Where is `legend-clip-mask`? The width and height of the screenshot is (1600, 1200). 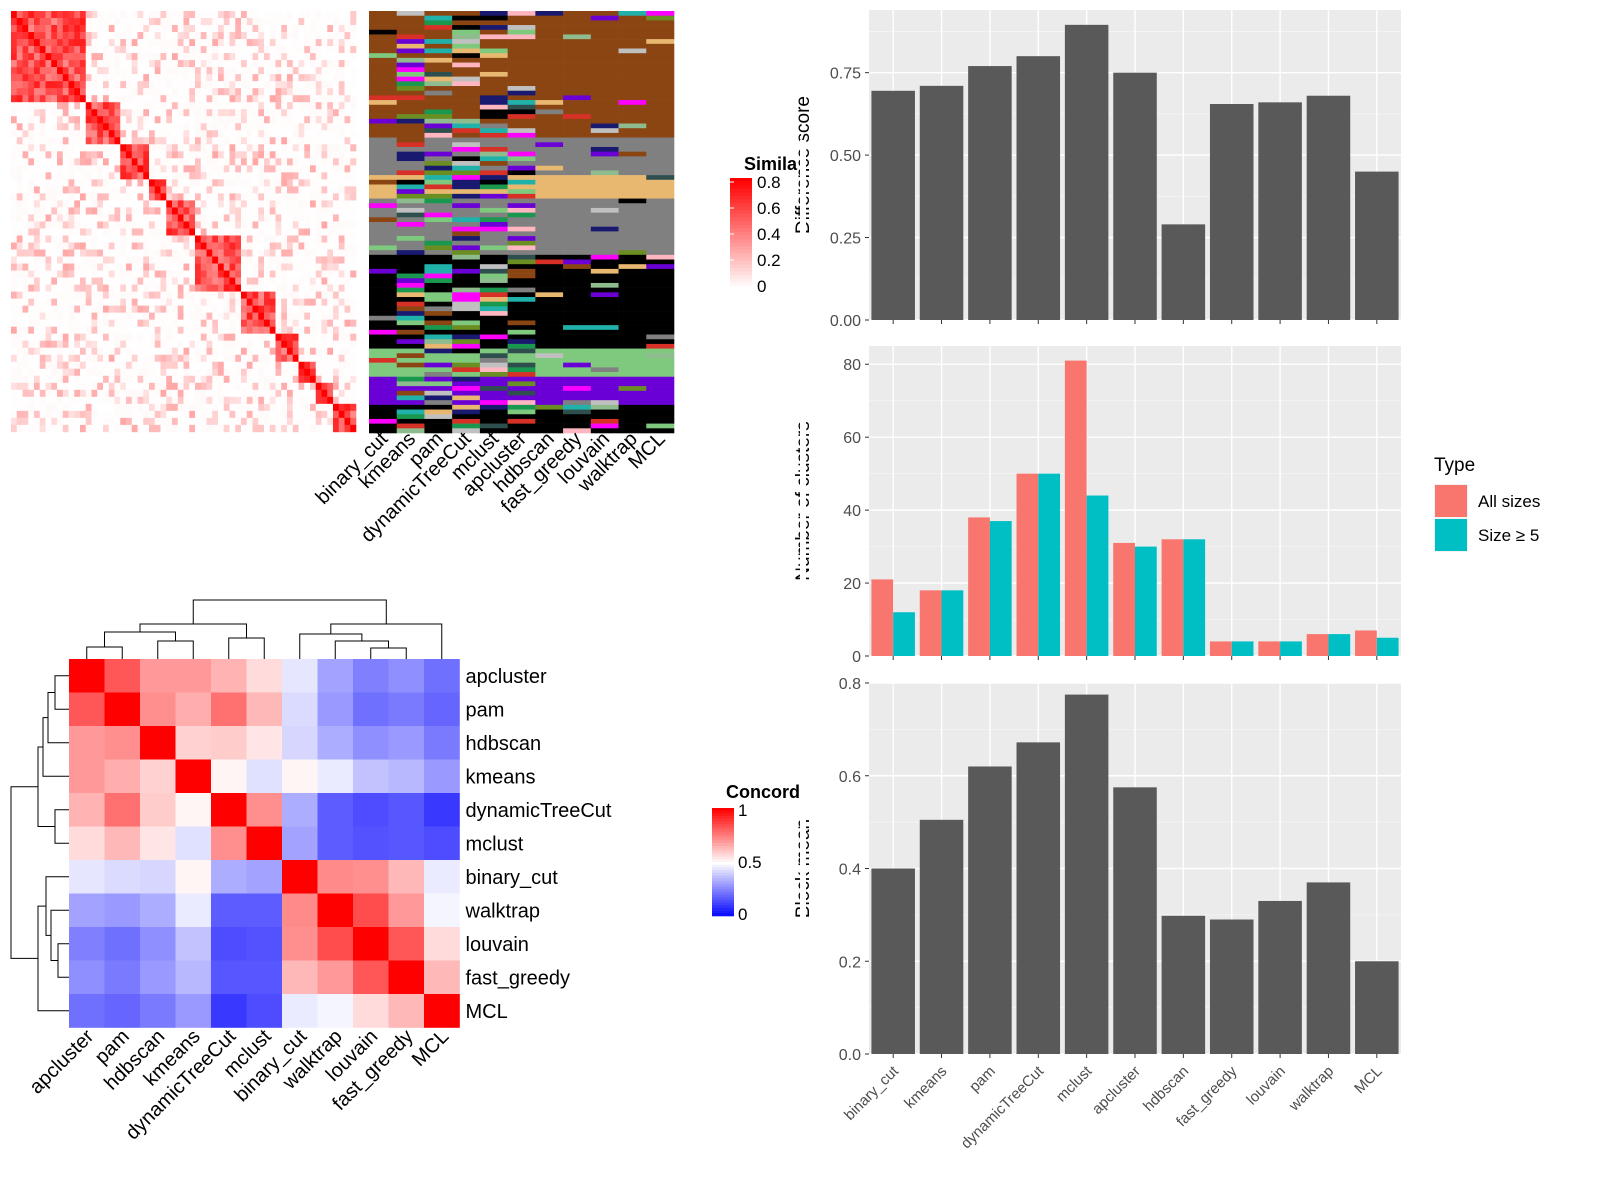
legend-clip-mask is located at coordinates (803, 540).